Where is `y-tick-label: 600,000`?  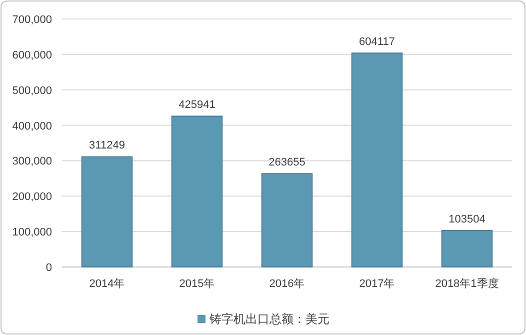
y-tick-label: 600,000 is located at coordinates (32, 55).